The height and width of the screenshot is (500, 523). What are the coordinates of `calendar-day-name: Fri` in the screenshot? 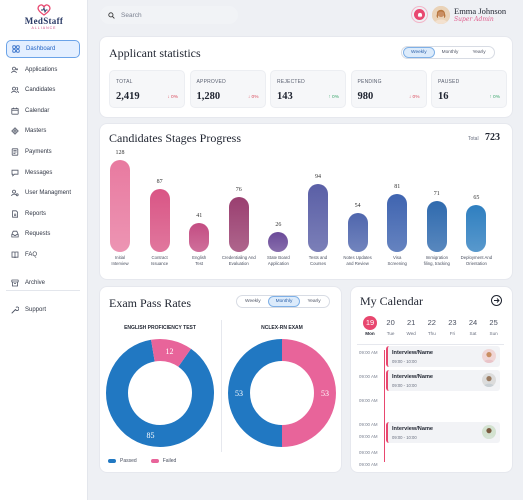 It's located at (452, 333).